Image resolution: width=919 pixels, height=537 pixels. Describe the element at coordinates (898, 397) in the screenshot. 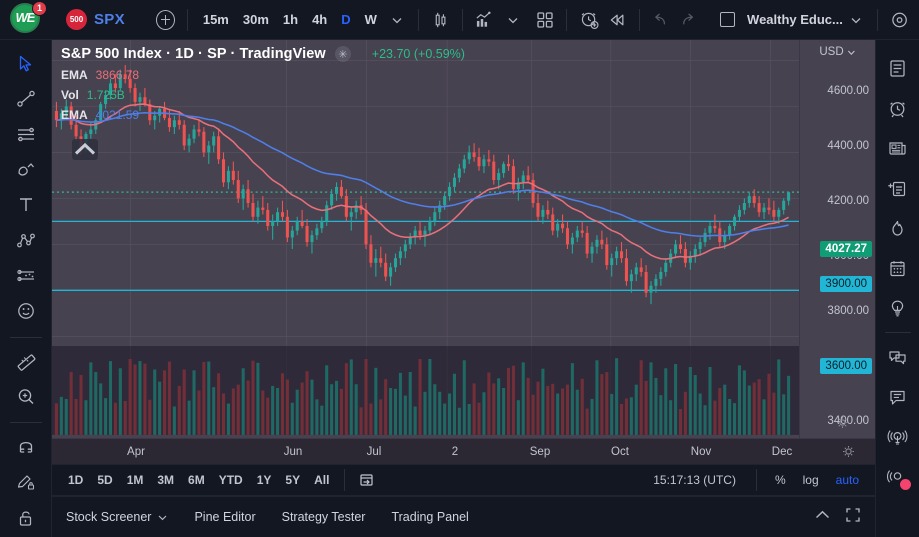

I see `public-chat-button` at that location.